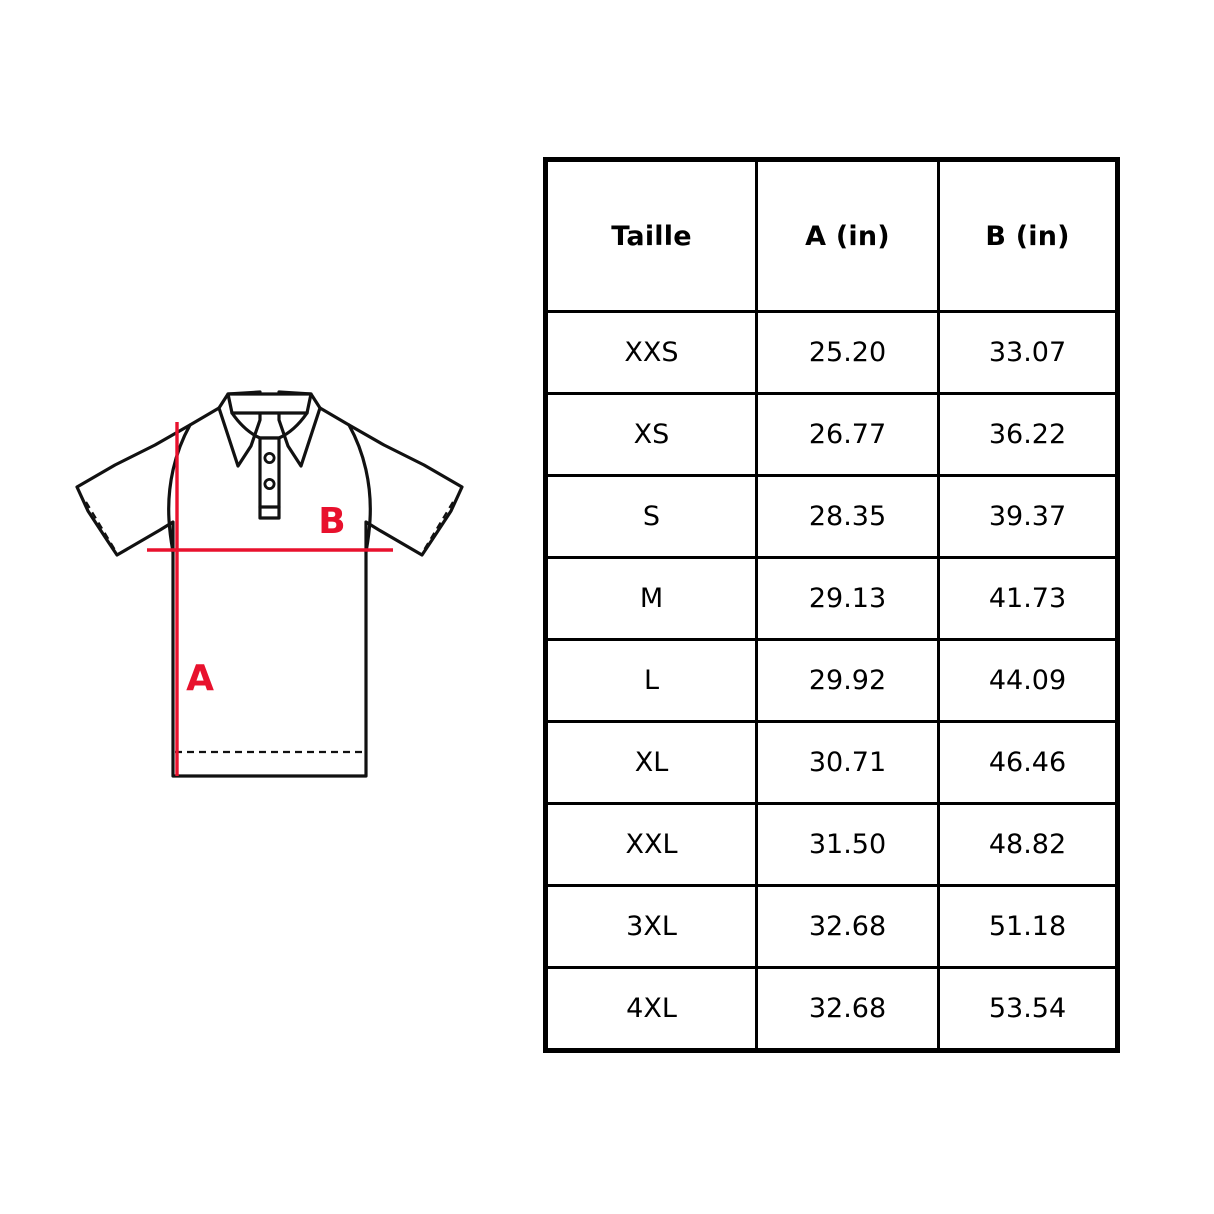 Image resolution: width=1214 pixels, height=1214 pixels. Describe the element at coordinates (100, 526) in the screenshot. I see `left-cuff-stitch` at that location.